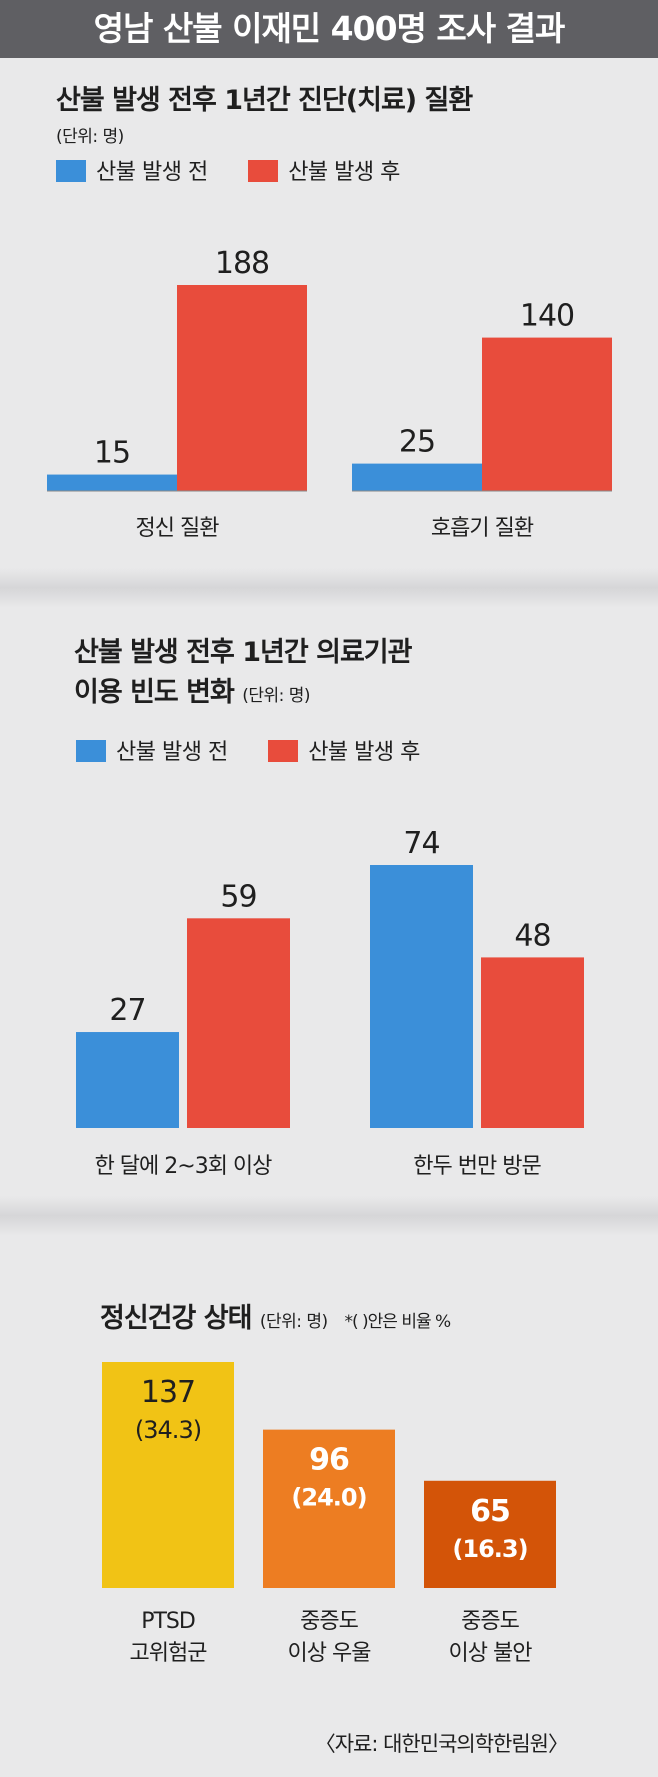 Image resolution: width=658 pixels, height=1777 pixels. I want to click on category-label: 호흡기 질환, so click(482, 528).